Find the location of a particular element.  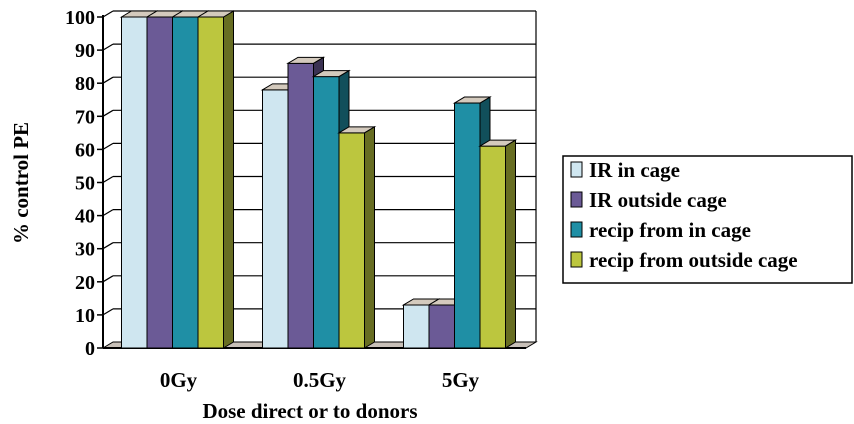

legend-item: recip from in cage is located at coordinates (660, 230).